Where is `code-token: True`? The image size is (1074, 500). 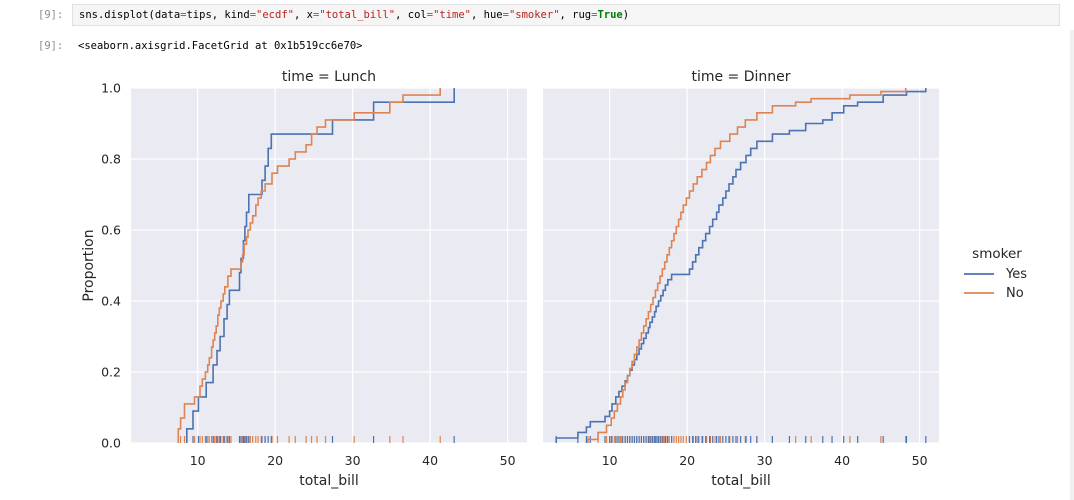
code-token: True is located at coordinates (610, 15).